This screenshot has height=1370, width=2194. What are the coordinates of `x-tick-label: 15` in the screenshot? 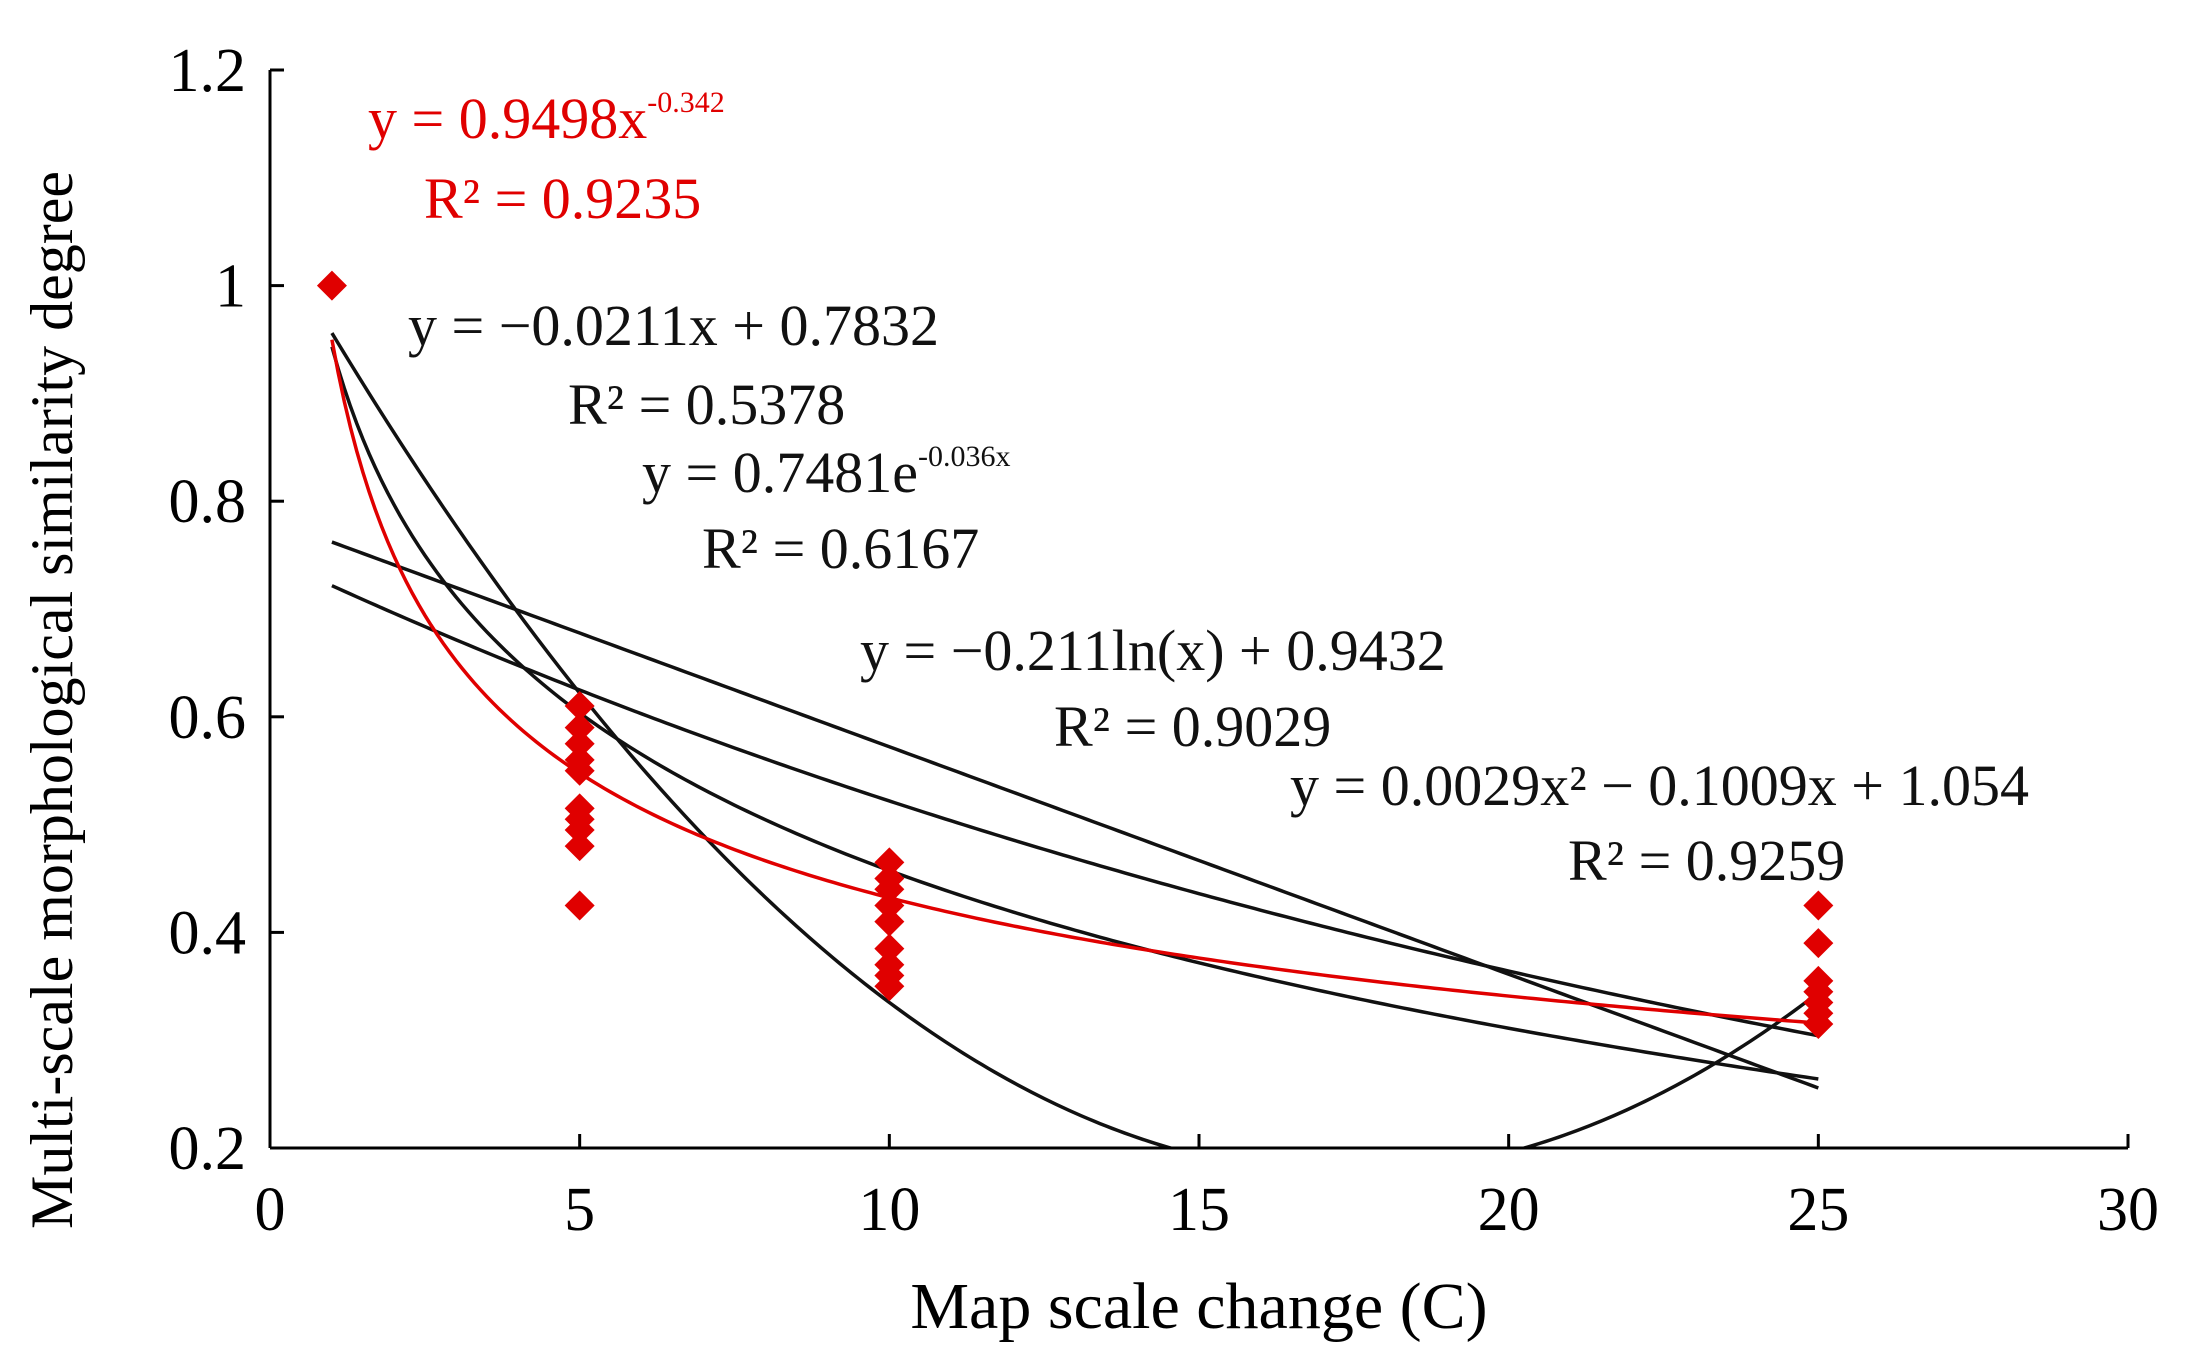 It's located at (1199, 1210).